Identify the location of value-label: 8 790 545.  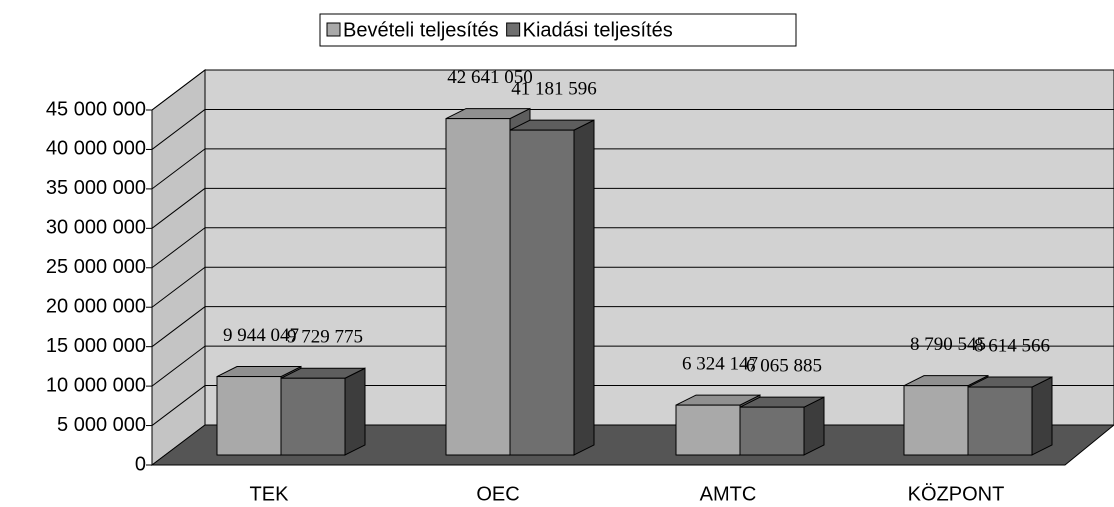
(948, 344).